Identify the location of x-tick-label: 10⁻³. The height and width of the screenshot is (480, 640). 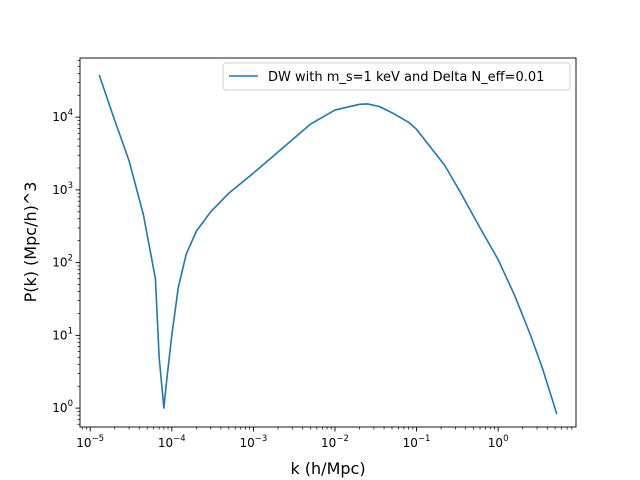
(253, 442).